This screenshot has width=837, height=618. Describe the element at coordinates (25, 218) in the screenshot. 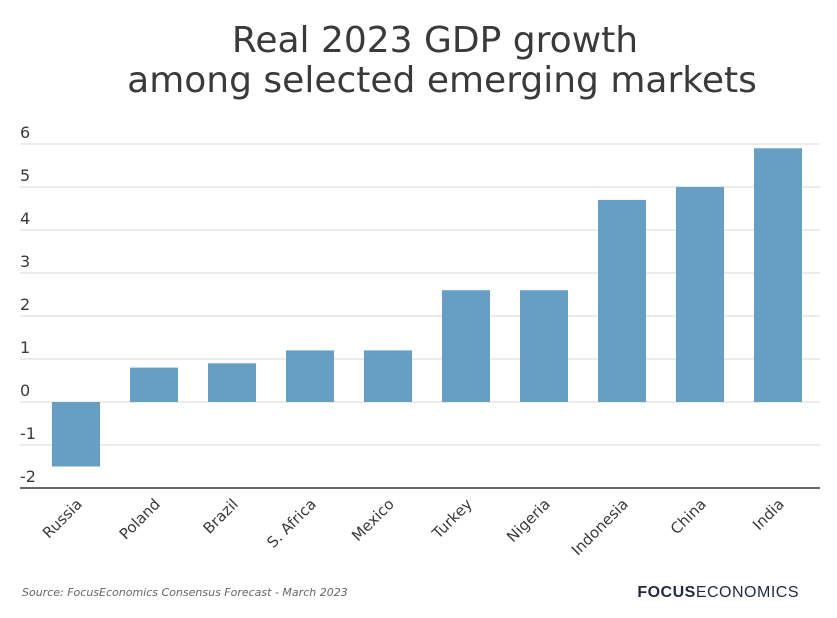

I see `y-tick-label: 4` at that location.